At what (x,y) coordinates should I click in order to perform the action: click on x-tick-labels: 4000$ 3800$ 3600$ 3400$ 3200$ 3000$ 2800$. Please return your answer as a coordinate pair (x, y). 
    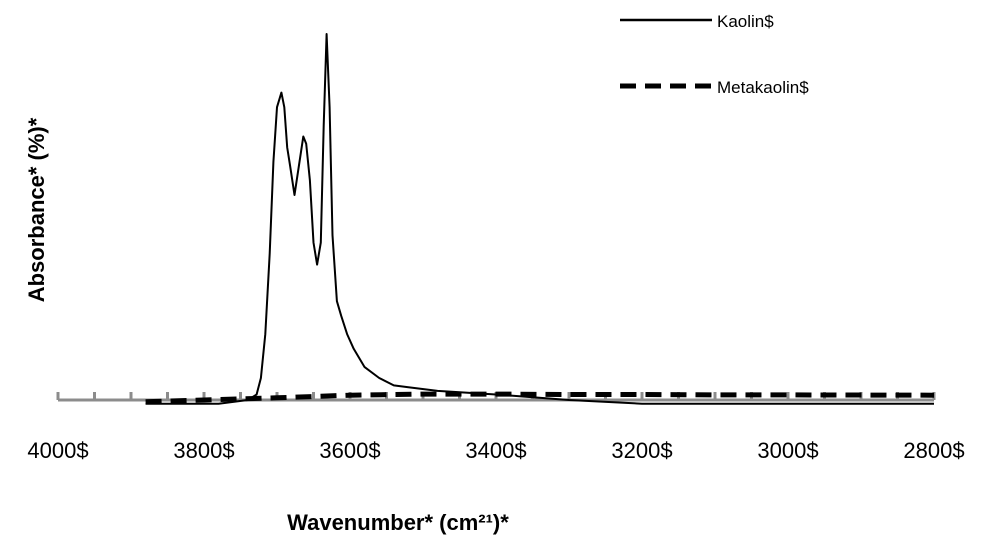
    Looking at the image, I should click on (495, 450).